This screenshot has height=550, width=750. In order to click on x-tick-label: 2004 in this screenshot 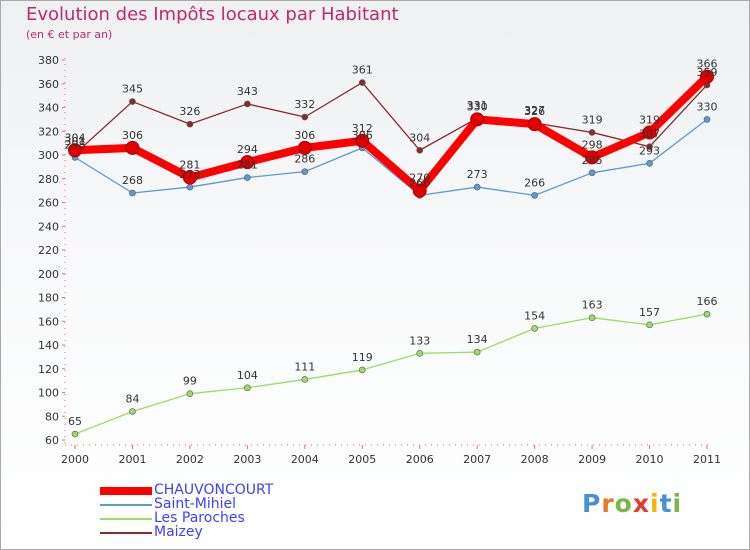, I will do `click(305, 459)`.